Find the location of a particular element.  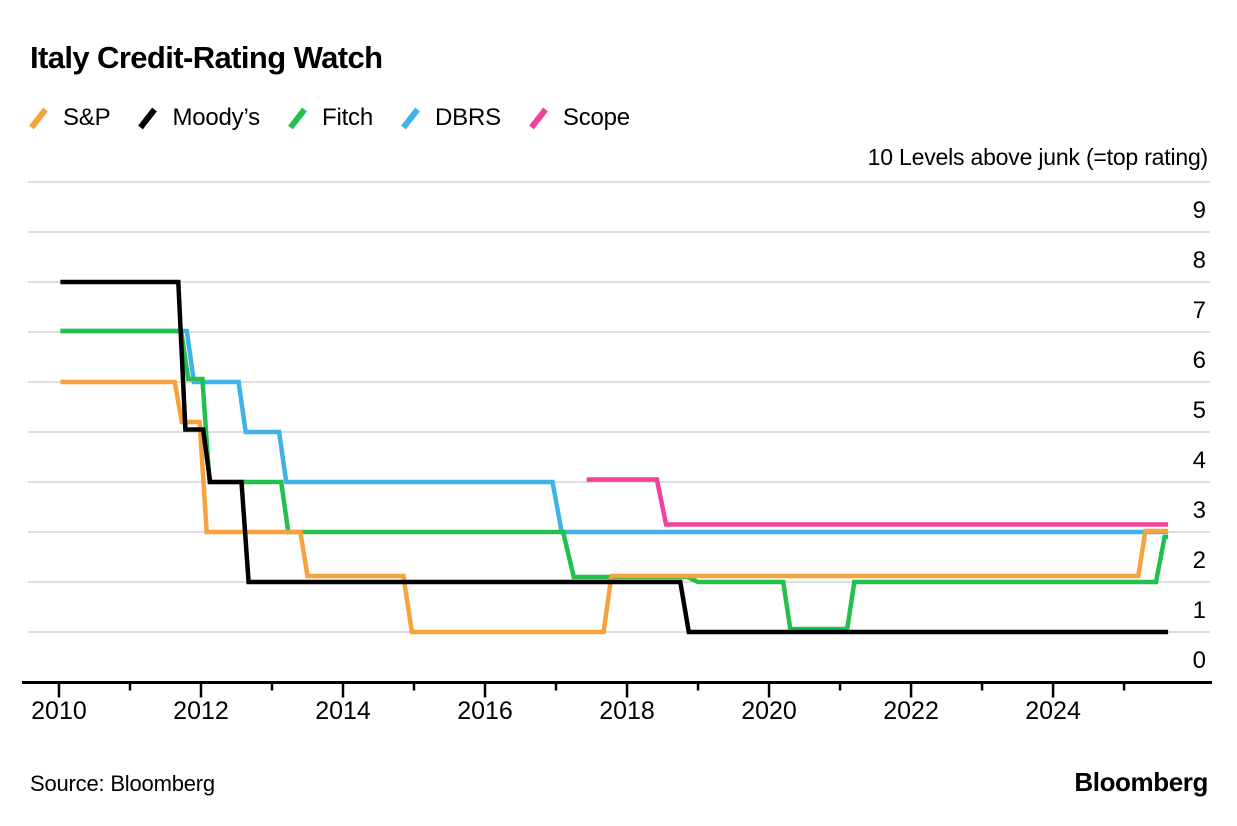

x-tick-label-2024: 2024 is located at coordinates (1053, 711).